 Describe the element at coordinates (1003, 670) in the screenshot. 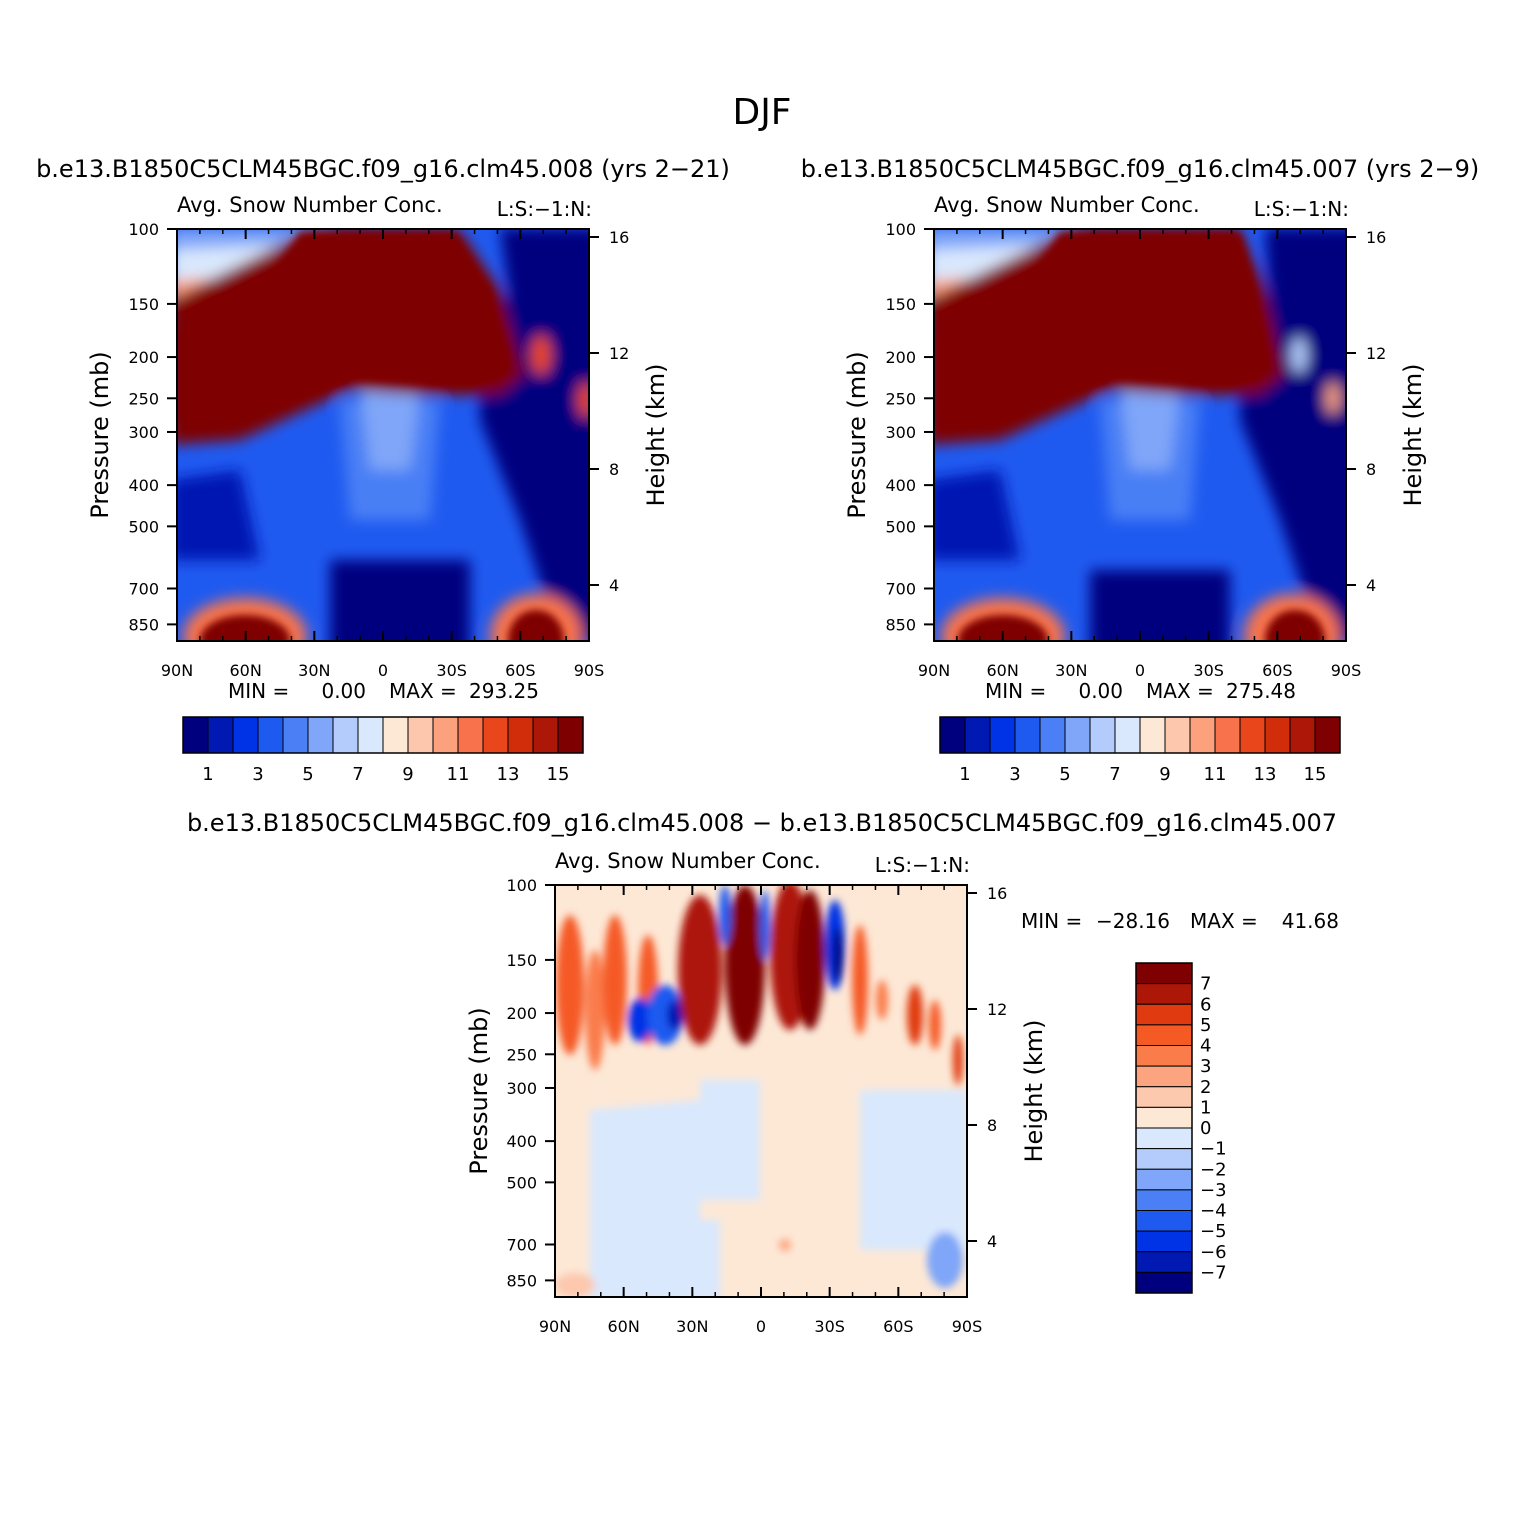

I see `x-tick-label: 60N` at that location.